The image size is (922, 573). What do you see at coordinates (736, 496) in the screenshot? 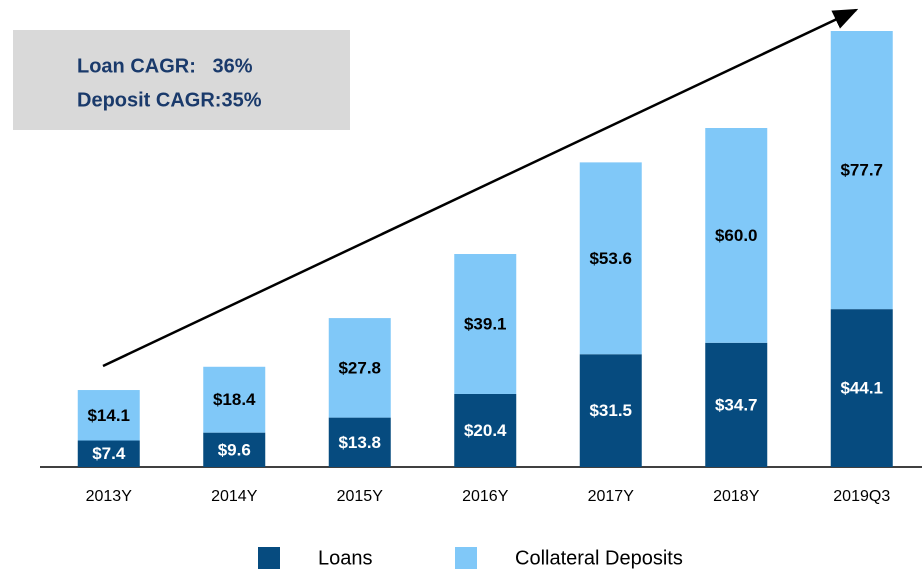
I see `x-tick-label: 2018Y` at bounding box center [736, 496].